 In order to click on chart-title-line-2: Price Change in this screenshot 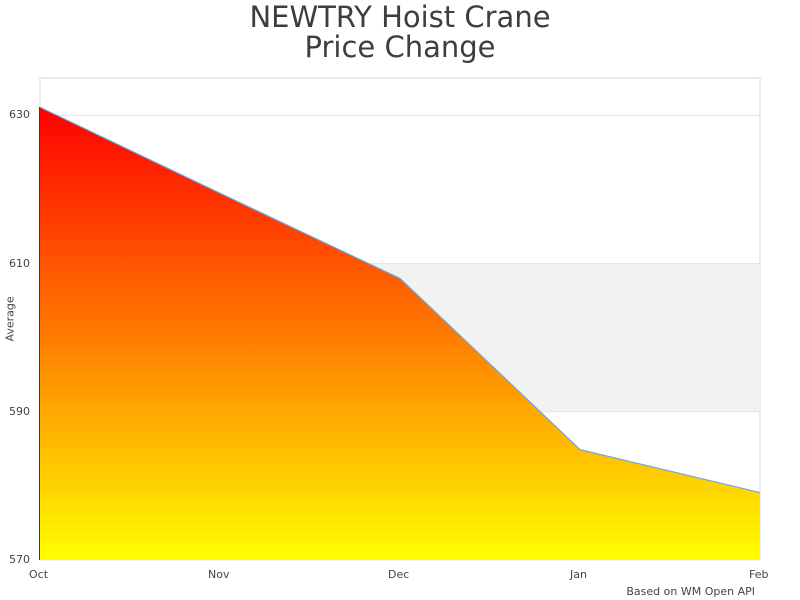, I will do `click(400, 47)`.